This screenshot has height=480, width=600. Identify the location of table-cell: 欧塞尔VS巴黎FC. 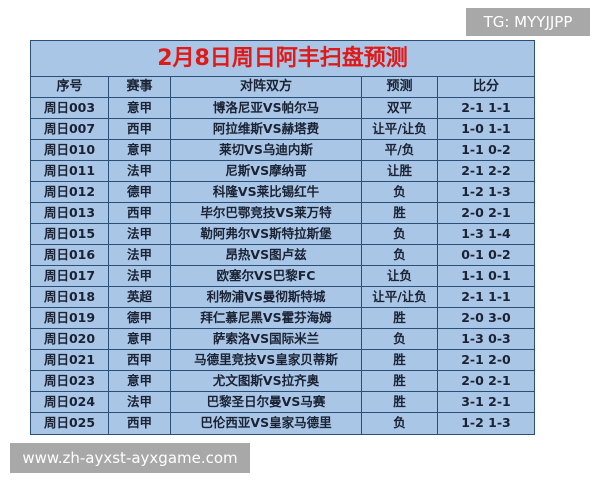
(266, 276).